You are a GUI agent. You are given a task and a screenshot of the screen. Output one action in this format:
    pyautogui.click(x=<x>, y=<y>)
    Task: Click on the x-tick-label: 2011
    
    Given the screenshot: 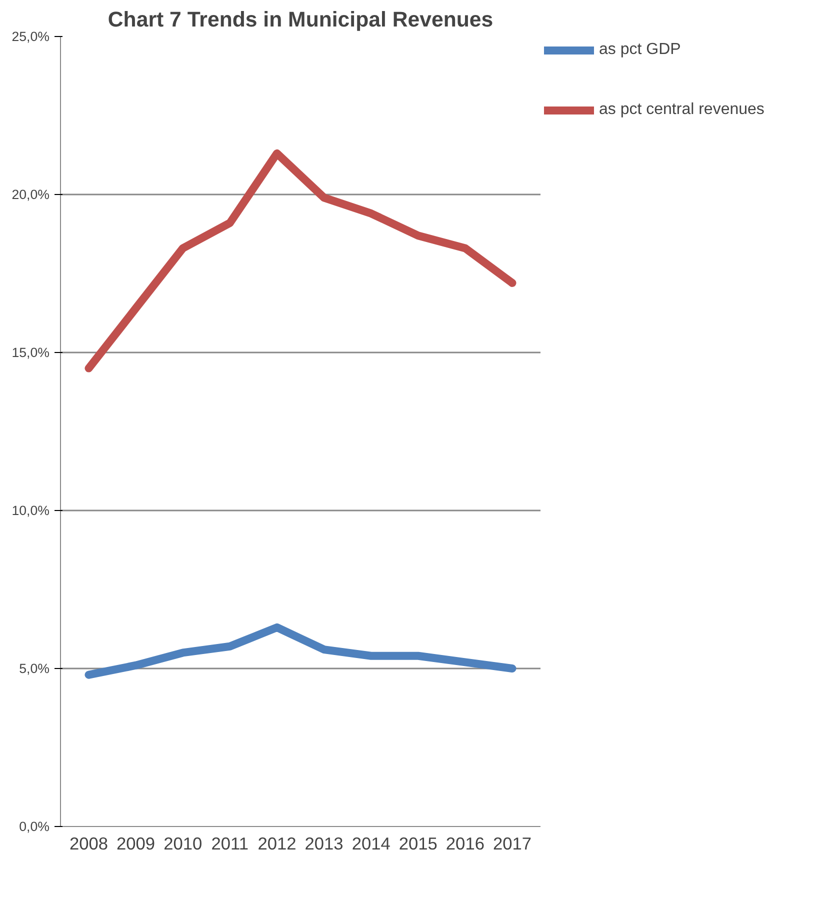 What is the action you would take?
    pyautogui.click(x=230, y=844)
    